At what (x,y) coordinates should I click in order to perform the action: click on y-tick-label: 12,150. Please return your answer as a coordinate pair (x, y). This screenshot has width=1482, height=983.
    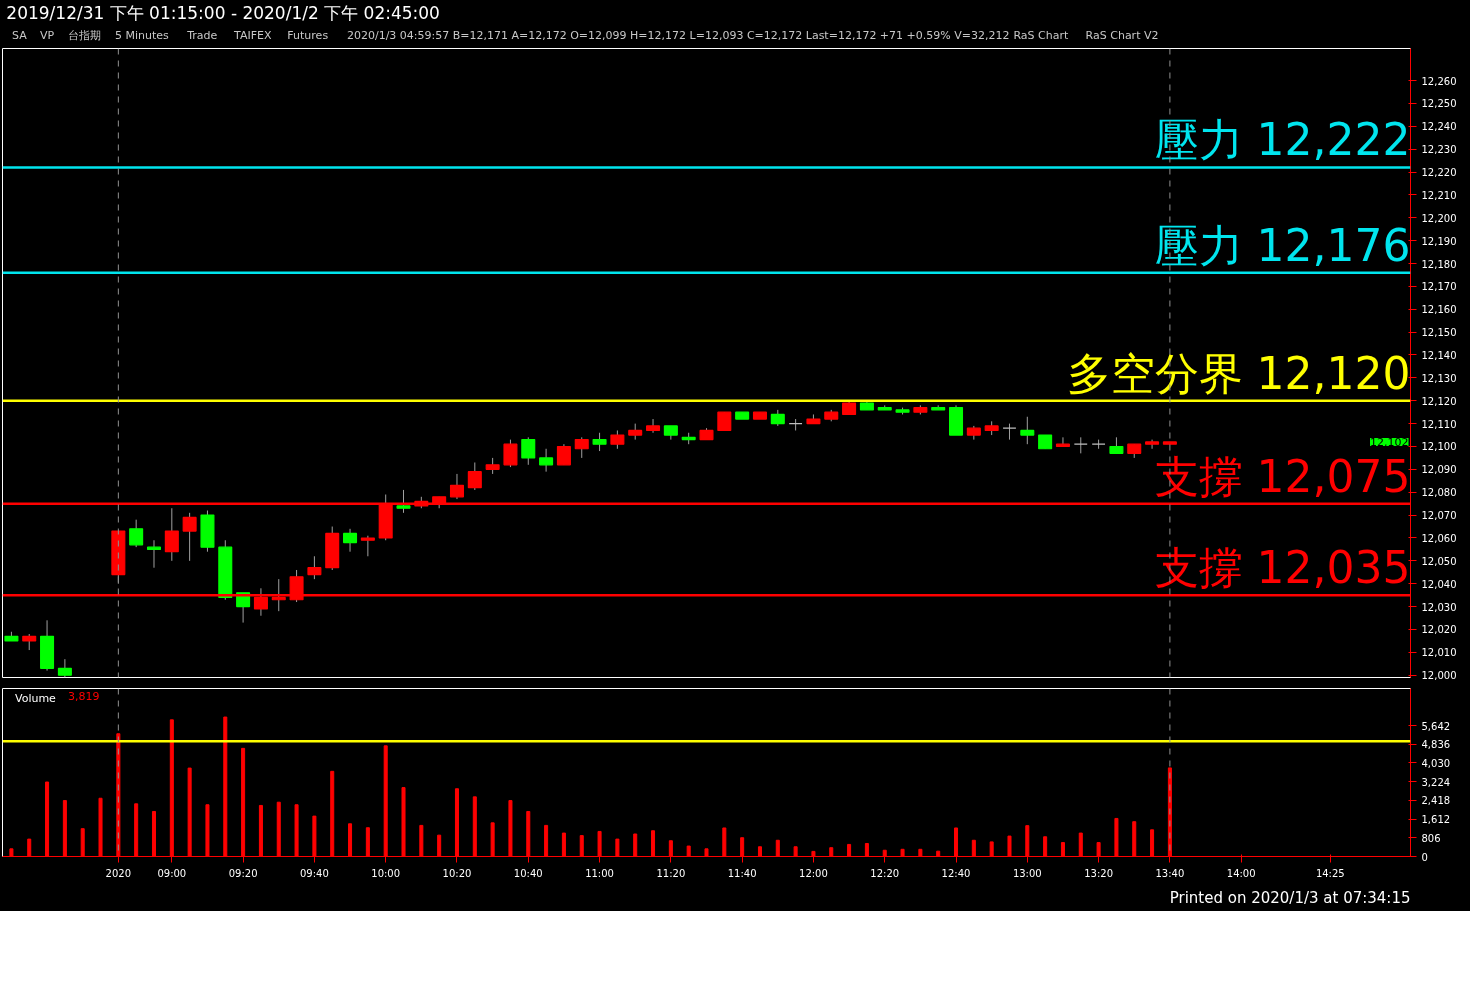
    Looking at the image, I should click on (1439, 333).